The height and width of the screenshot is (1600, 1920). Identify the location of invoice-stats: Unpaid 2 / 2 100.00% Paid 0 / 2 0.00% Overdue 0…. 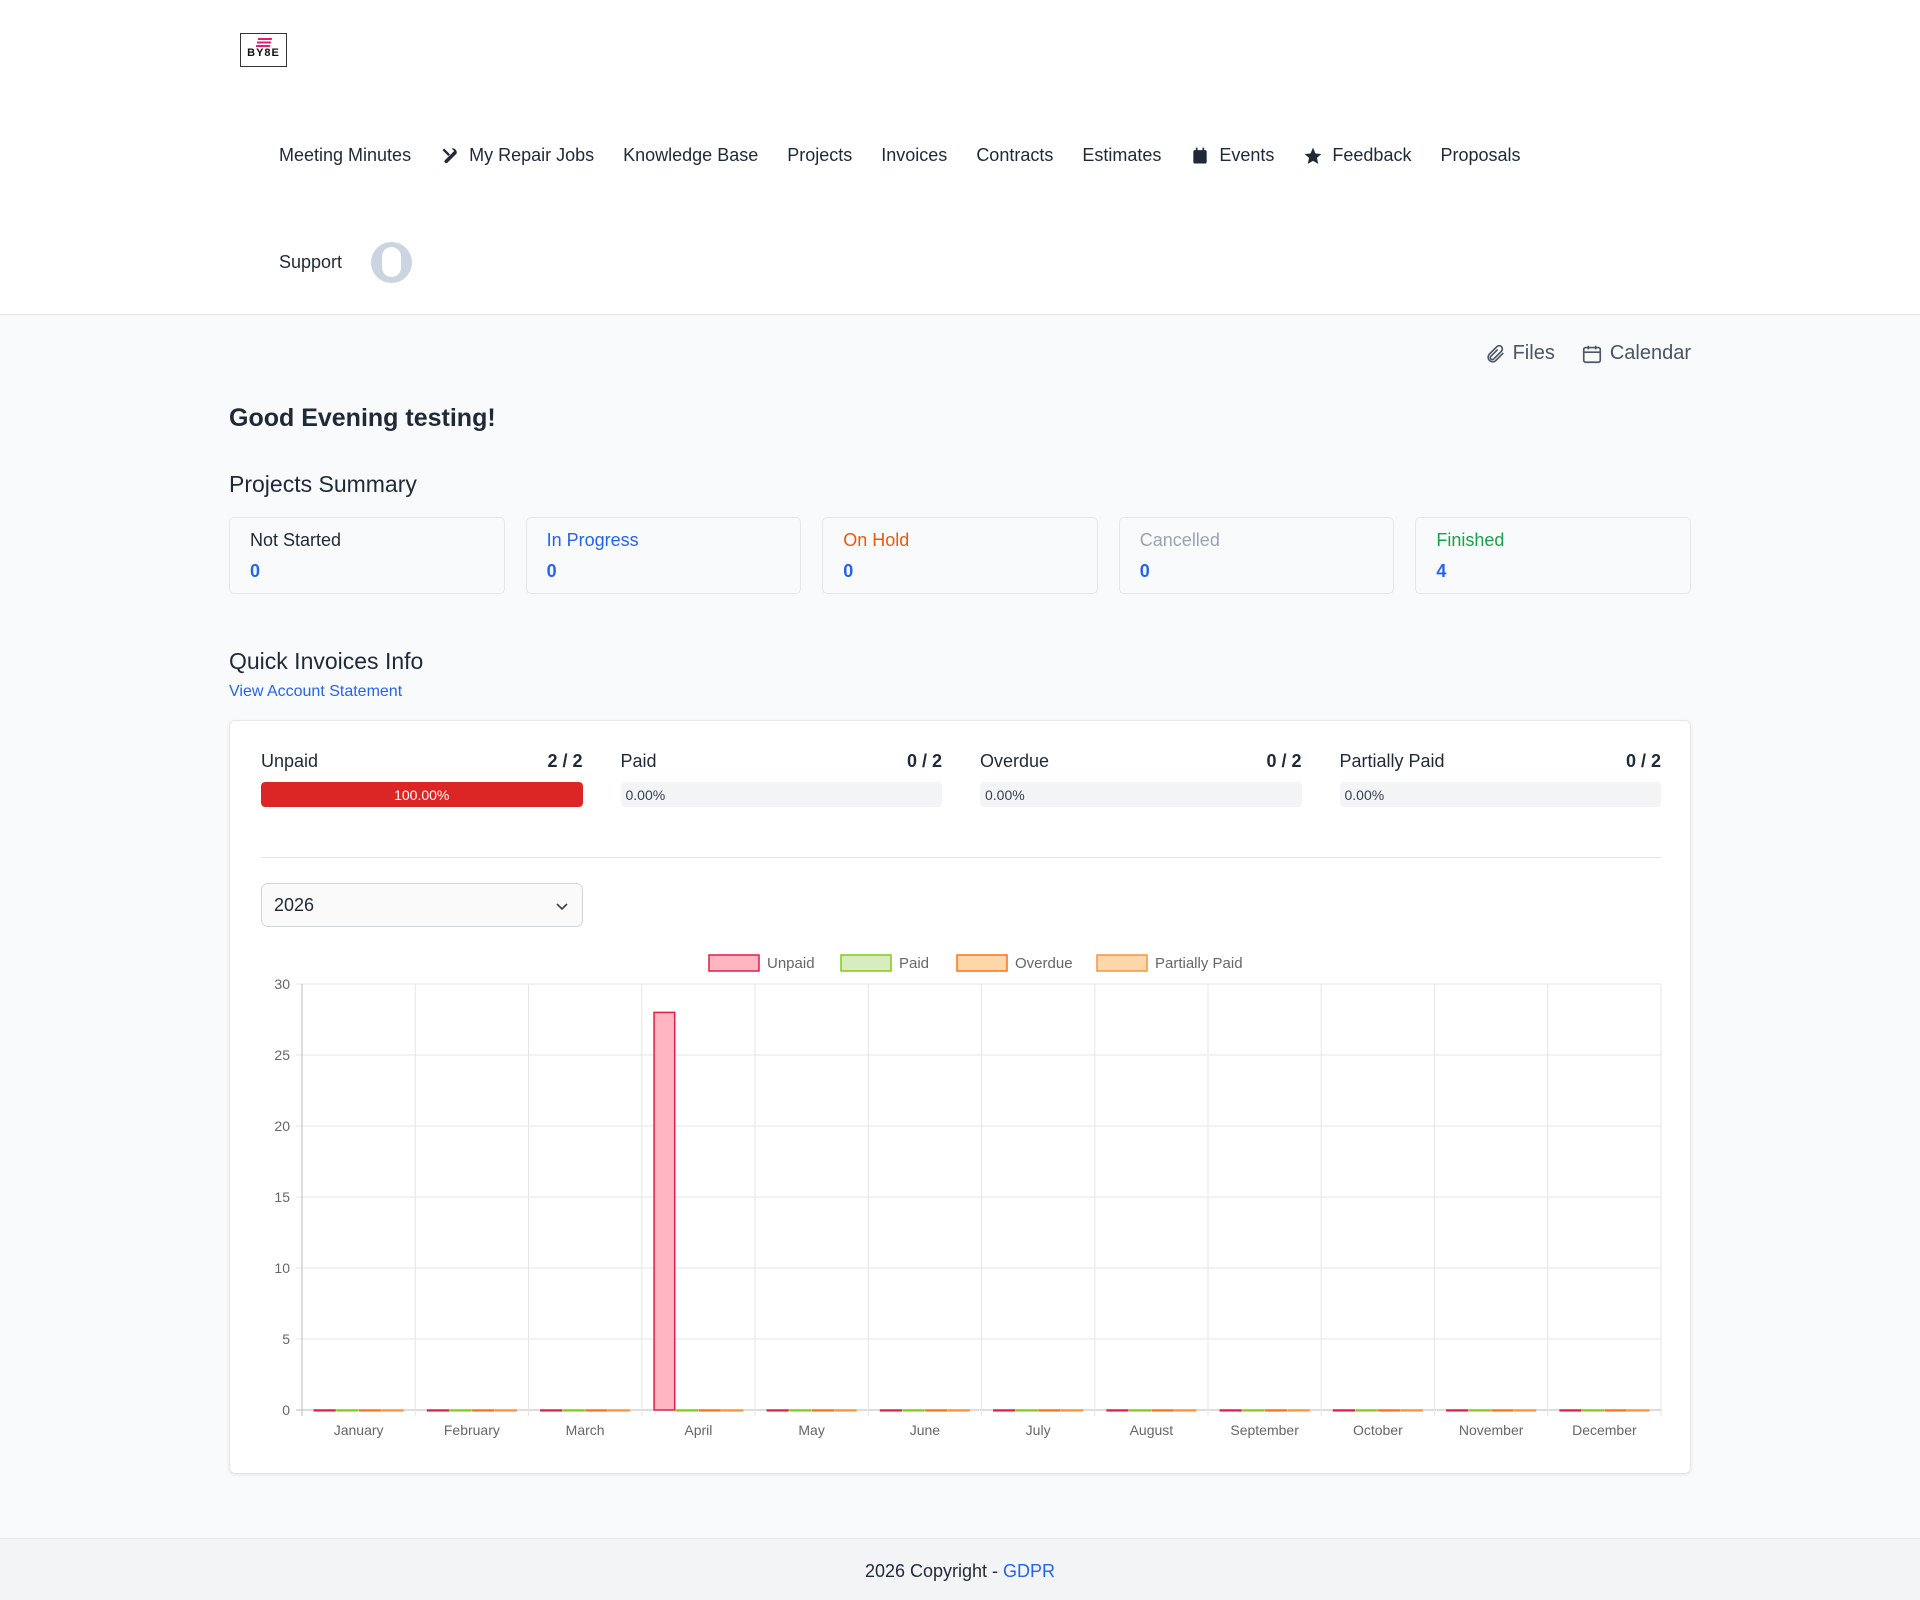
(961, 779).